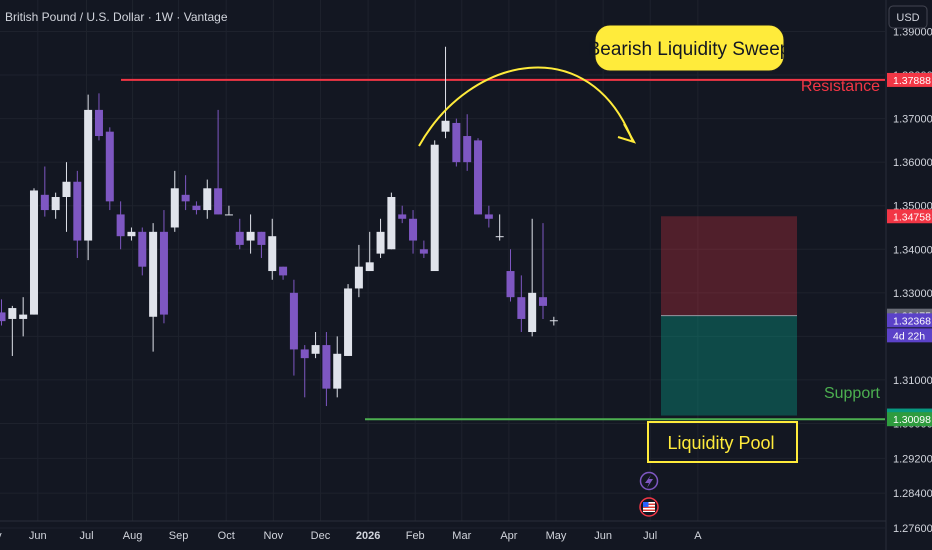 The height and width of the screenshot is (550, 932). Describe the element at coordinates (912, 494) in the screenshot. I see `price-axis-tick: 1.28400` at that location.